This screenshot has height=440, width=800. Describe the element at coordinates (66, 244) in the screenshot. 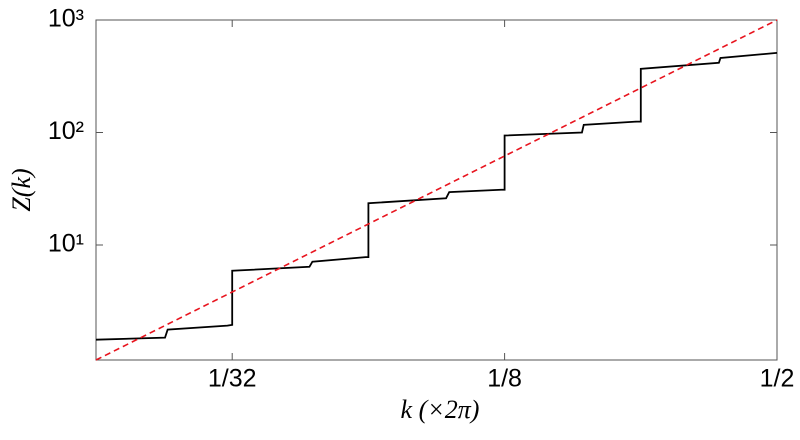

I see `y-tick-label: 10¹` at that location.